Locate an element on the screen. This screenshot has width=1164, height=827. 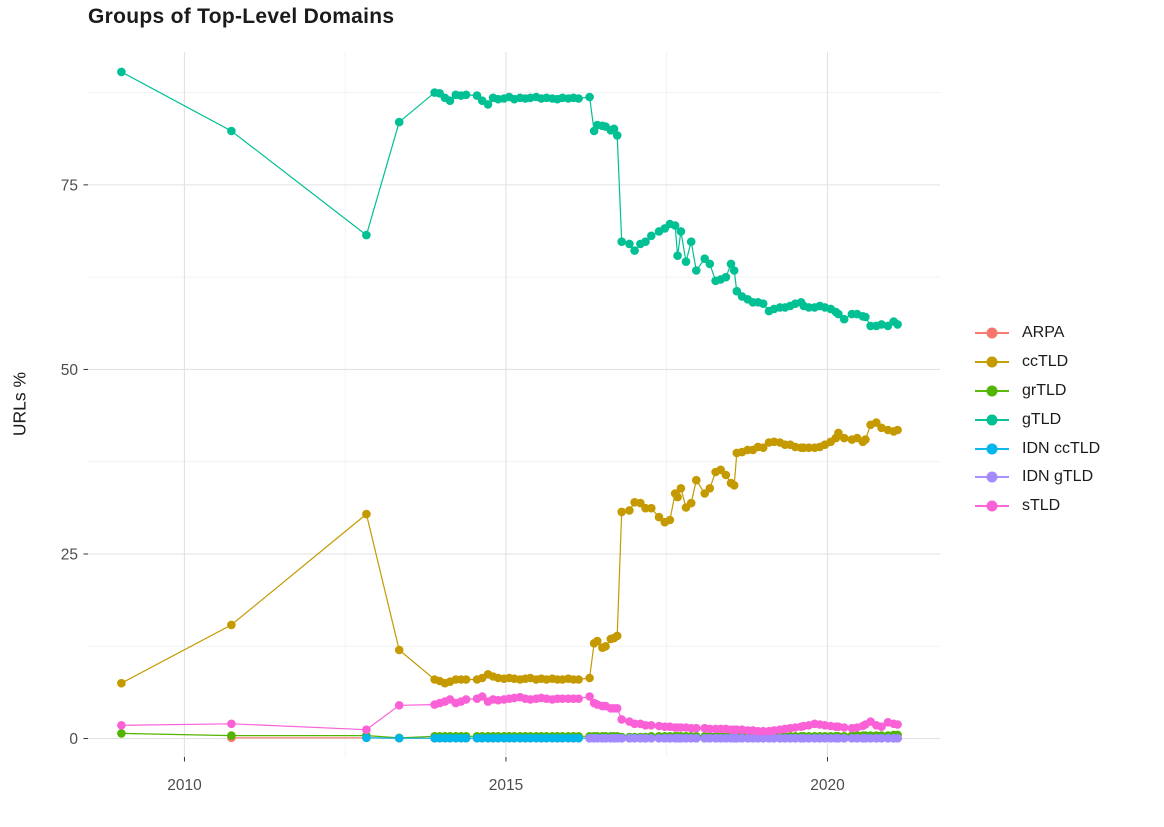
chart-legend: ARPA ccTLD grTLD gTLD IDN ccTLD IDN gTLD sTLD is located at coordinates (1037, 420).